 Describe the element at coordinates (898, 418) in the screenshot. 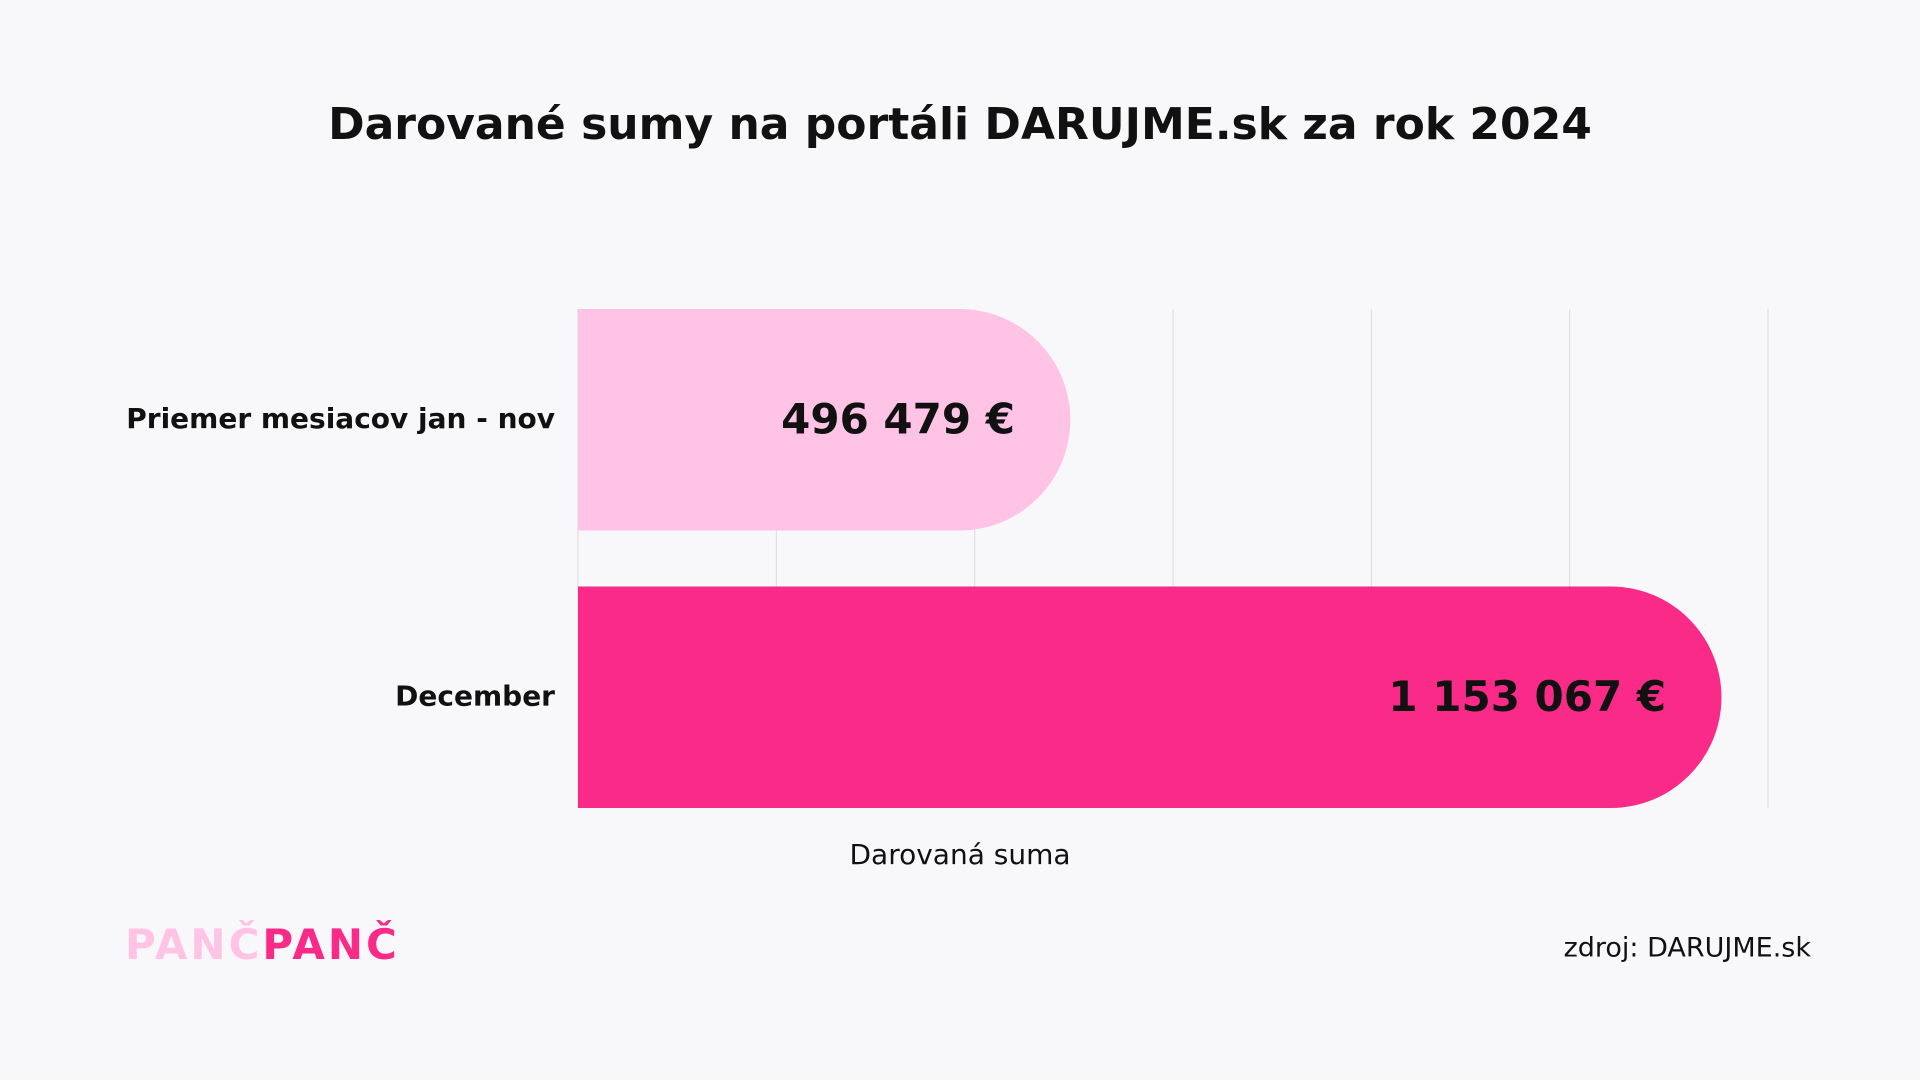

I see `value-label: 496 479 €` at that location.